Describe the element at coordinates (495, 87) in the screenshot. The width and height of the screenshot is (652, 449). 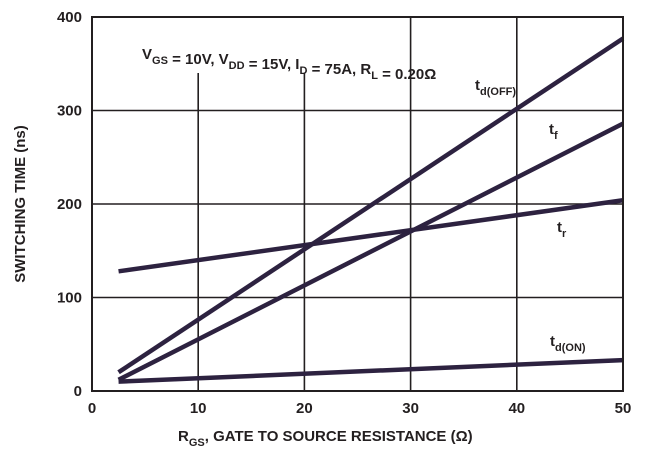
I see `series-label-0: td(OFF)` at that location.